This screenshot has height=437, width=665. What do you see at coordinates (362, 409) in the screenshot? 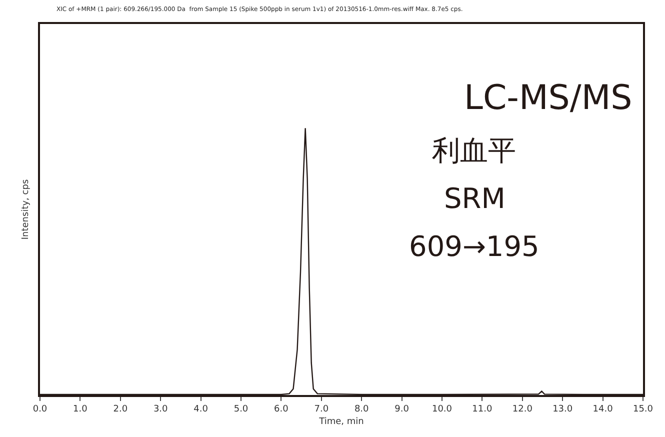
I see `x-tick-label: 8.0` at bounding box center [362, 409].